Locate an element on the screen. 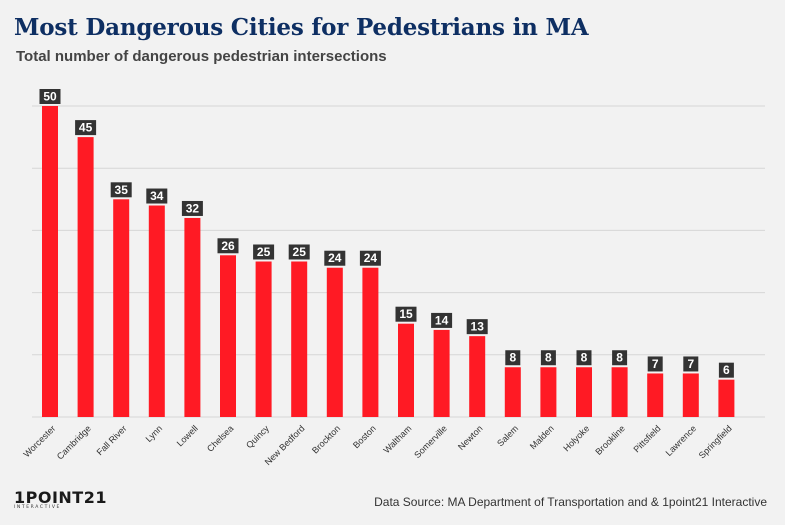  category-label: Boston is located at coordinates (364, 436).